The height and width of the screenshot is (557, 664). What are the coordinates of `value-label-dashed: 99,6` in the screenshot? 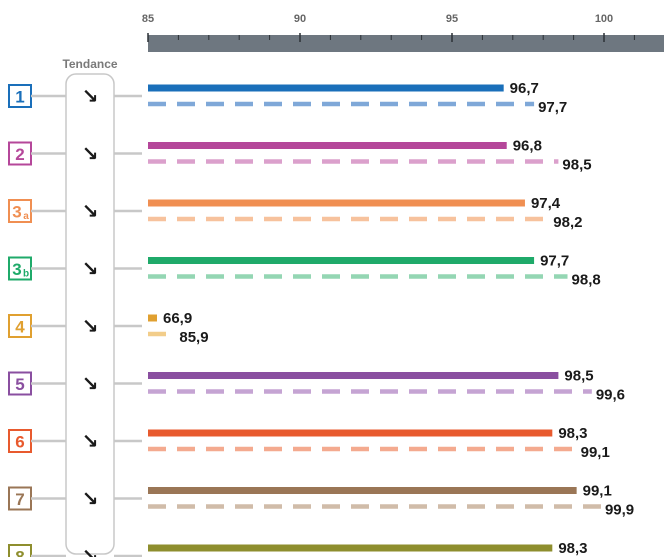 It's located at (610, 395).